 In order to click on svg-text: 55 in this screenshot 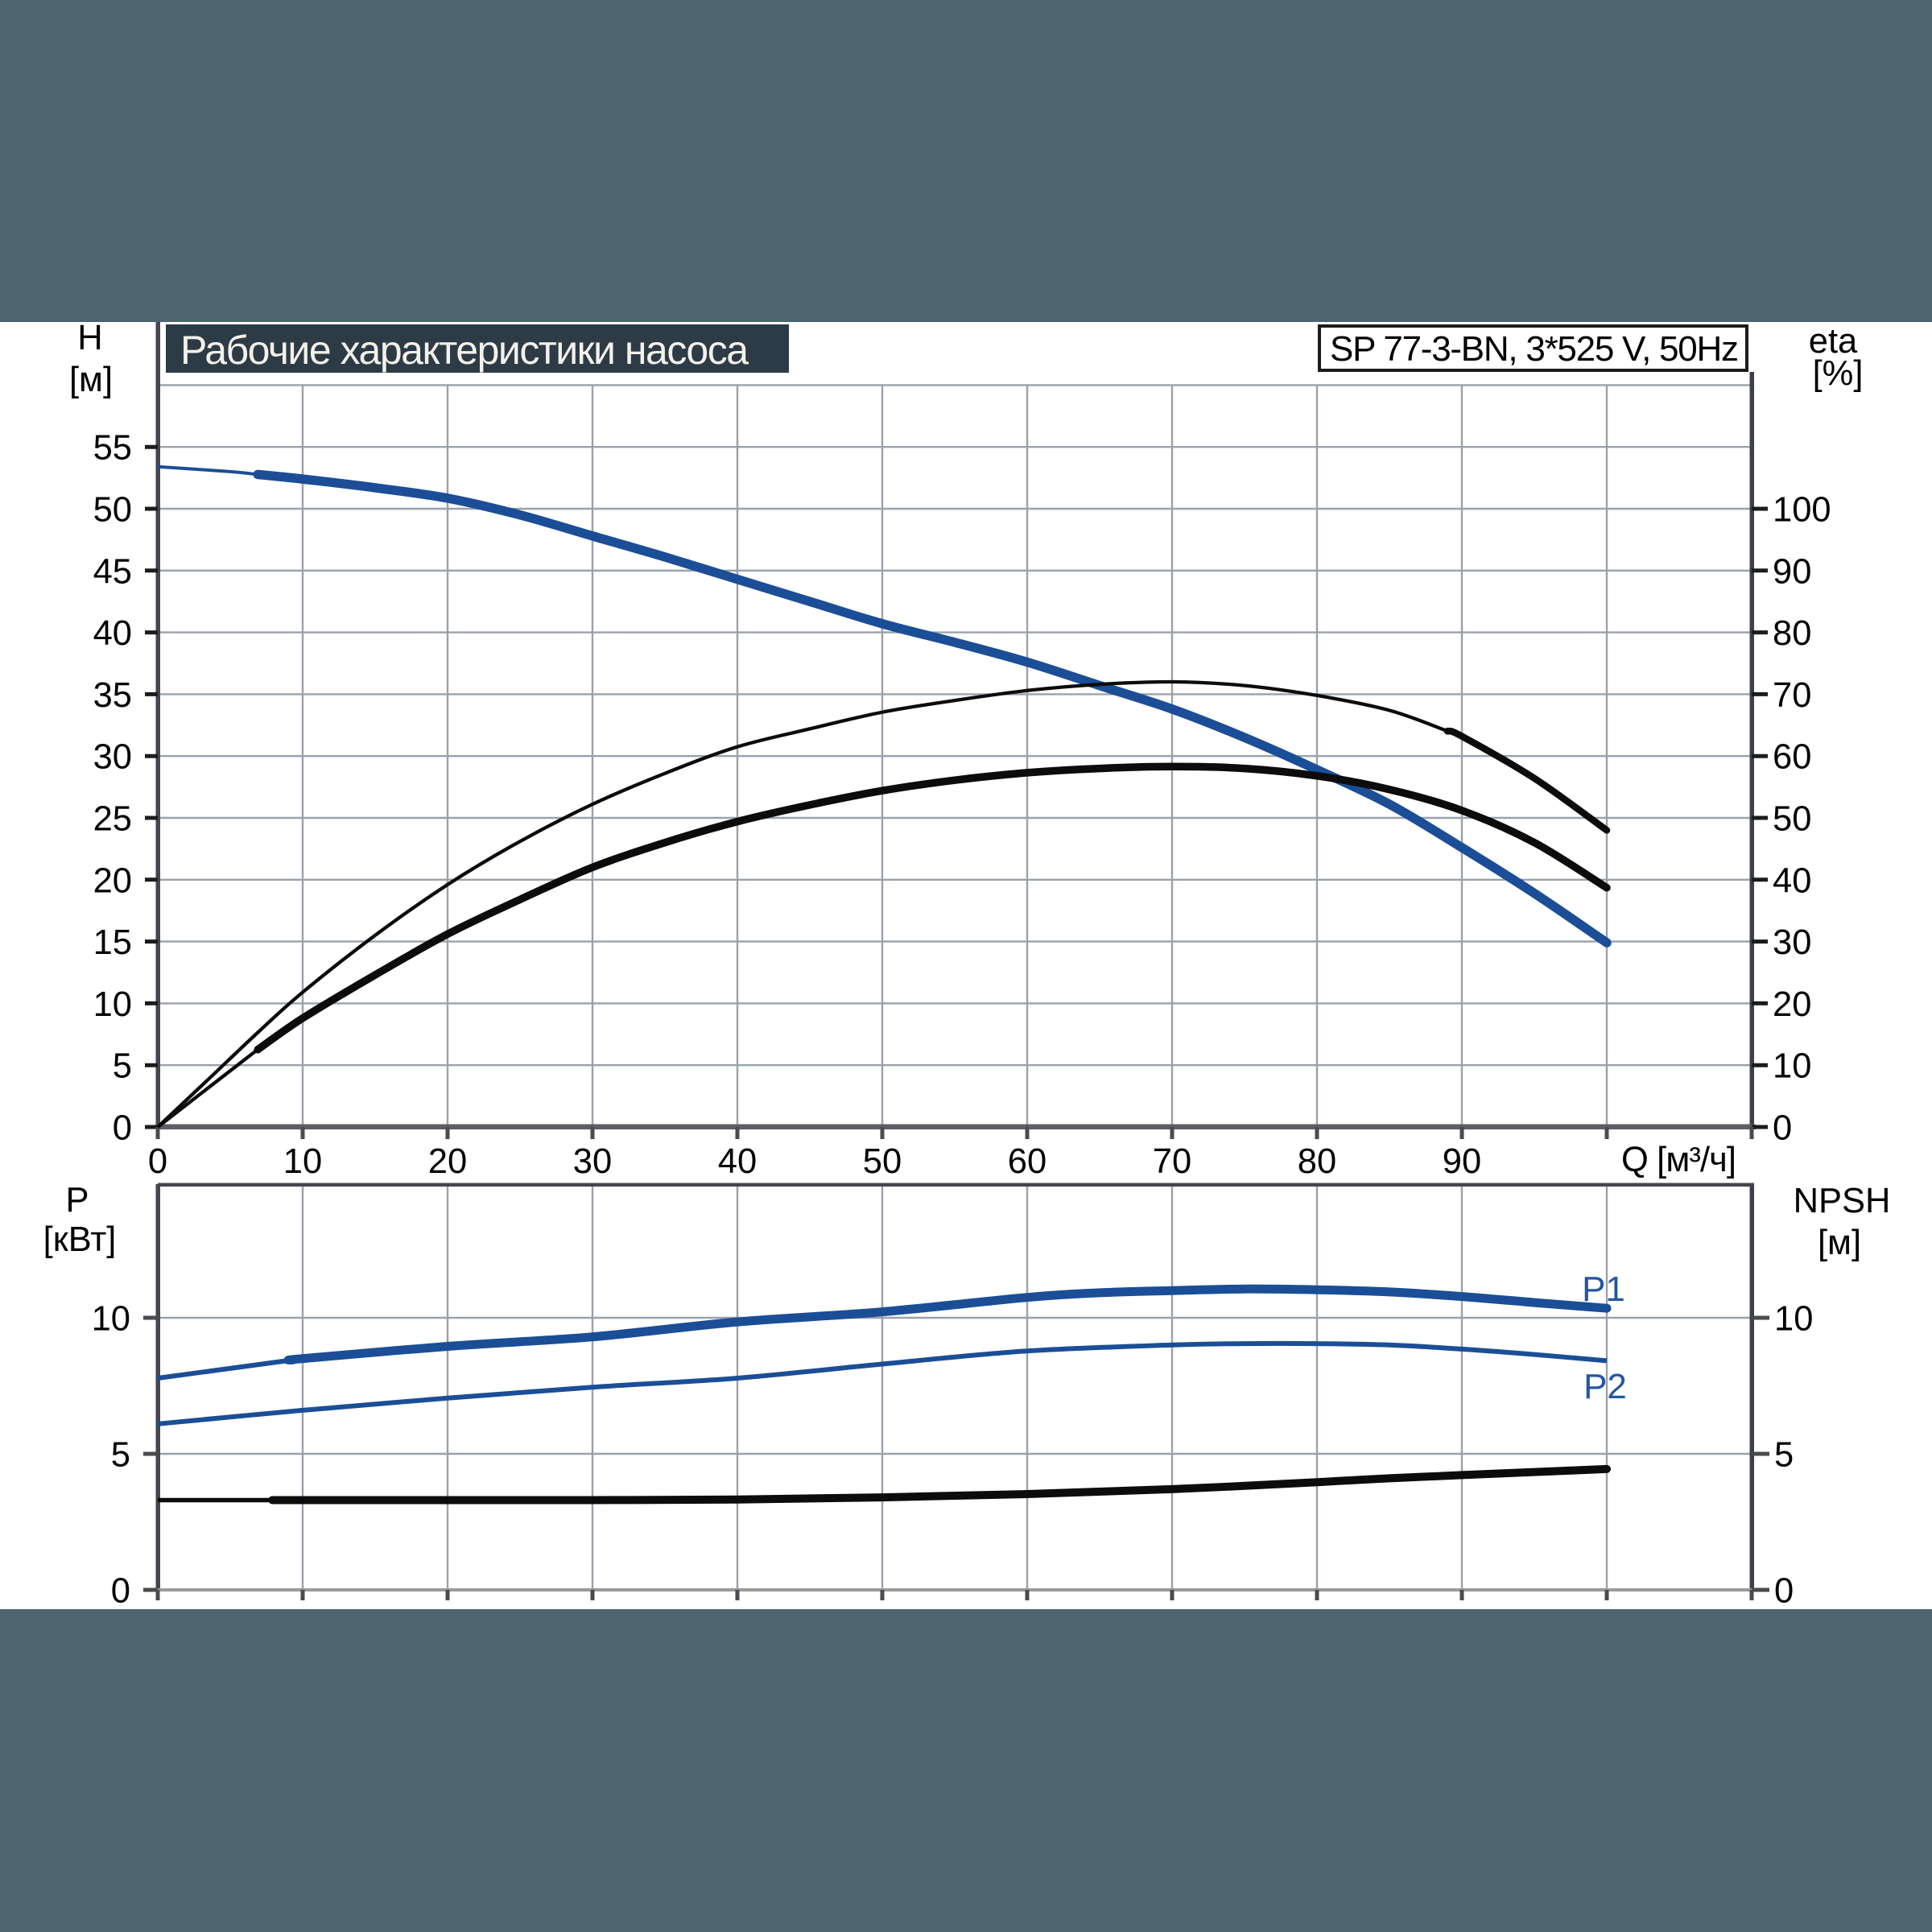, I will do `click(112, 448)`.